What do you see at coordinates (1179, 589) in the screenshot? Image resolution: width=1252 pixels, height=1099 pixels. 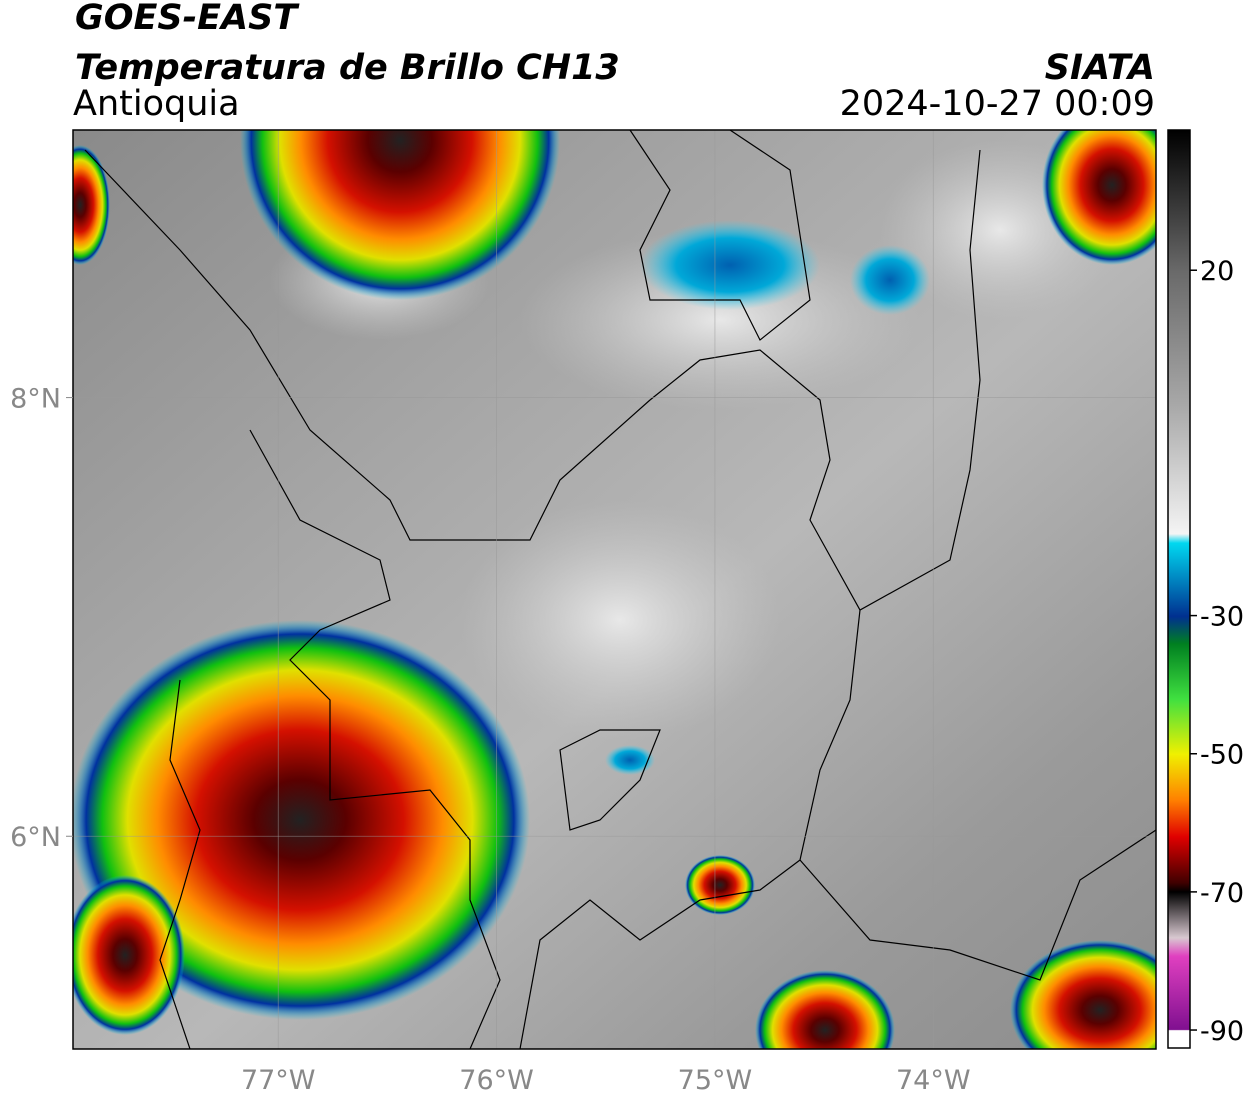 I see `colorbar` at bounding box center [1179, 589].